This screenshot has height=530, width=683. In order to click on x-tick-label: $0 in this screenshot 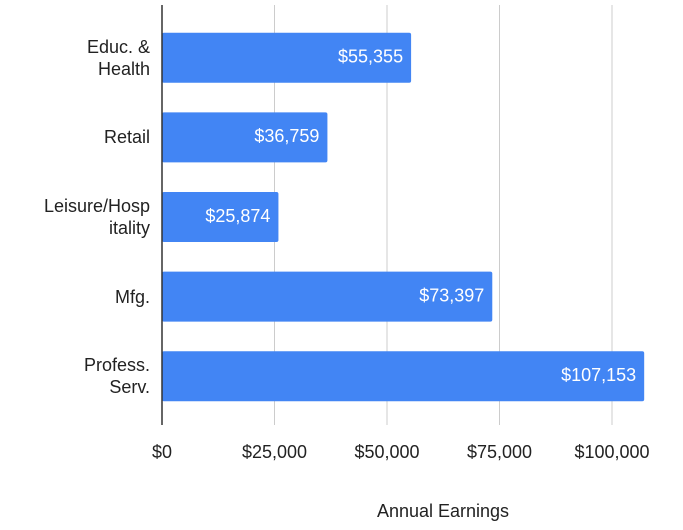, I will do `click(162, 452)`.